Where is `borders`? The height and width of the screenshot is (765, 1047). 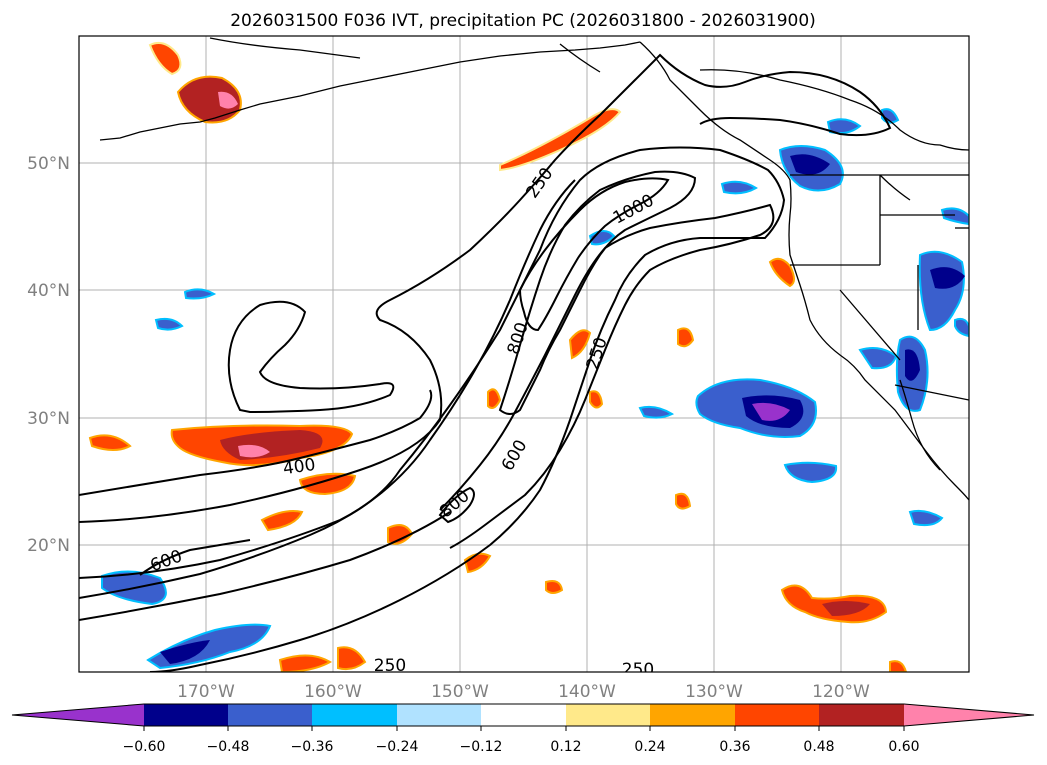 borders is located at coordinates (834, 235).